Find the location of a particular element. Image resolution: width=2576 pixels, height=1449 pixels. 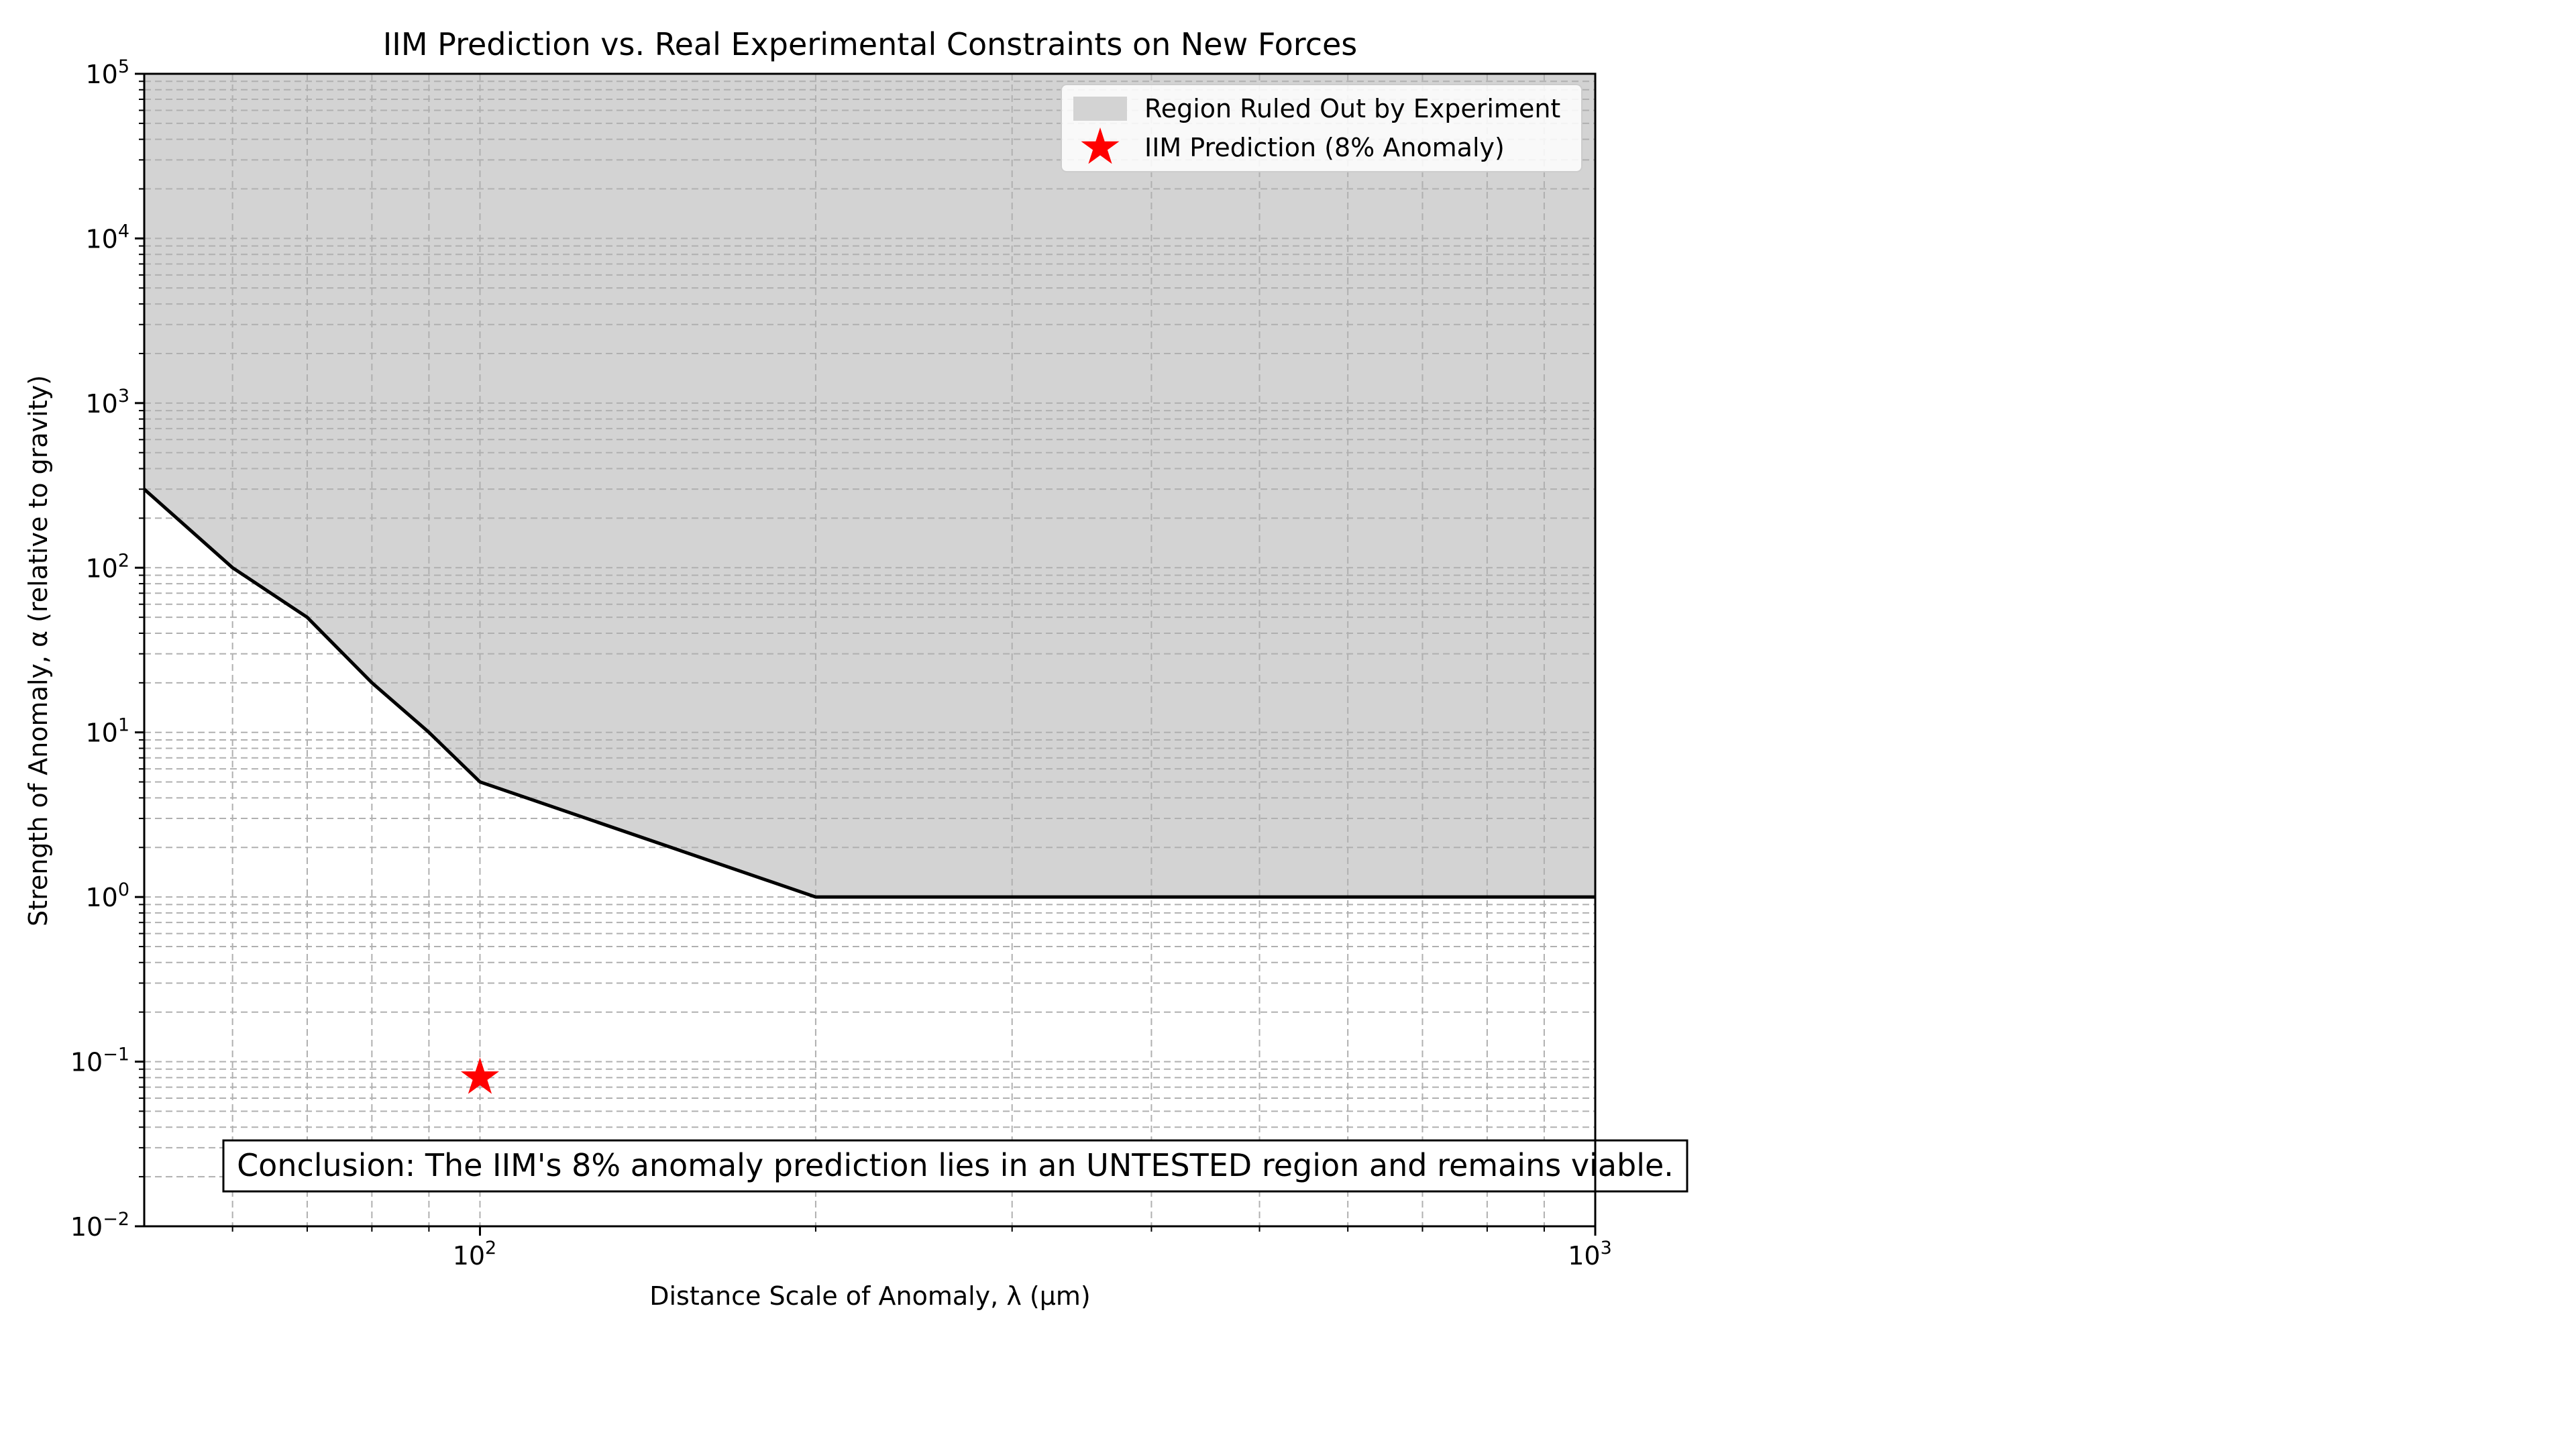

legend-frame is located at coordinates (1321, 128).